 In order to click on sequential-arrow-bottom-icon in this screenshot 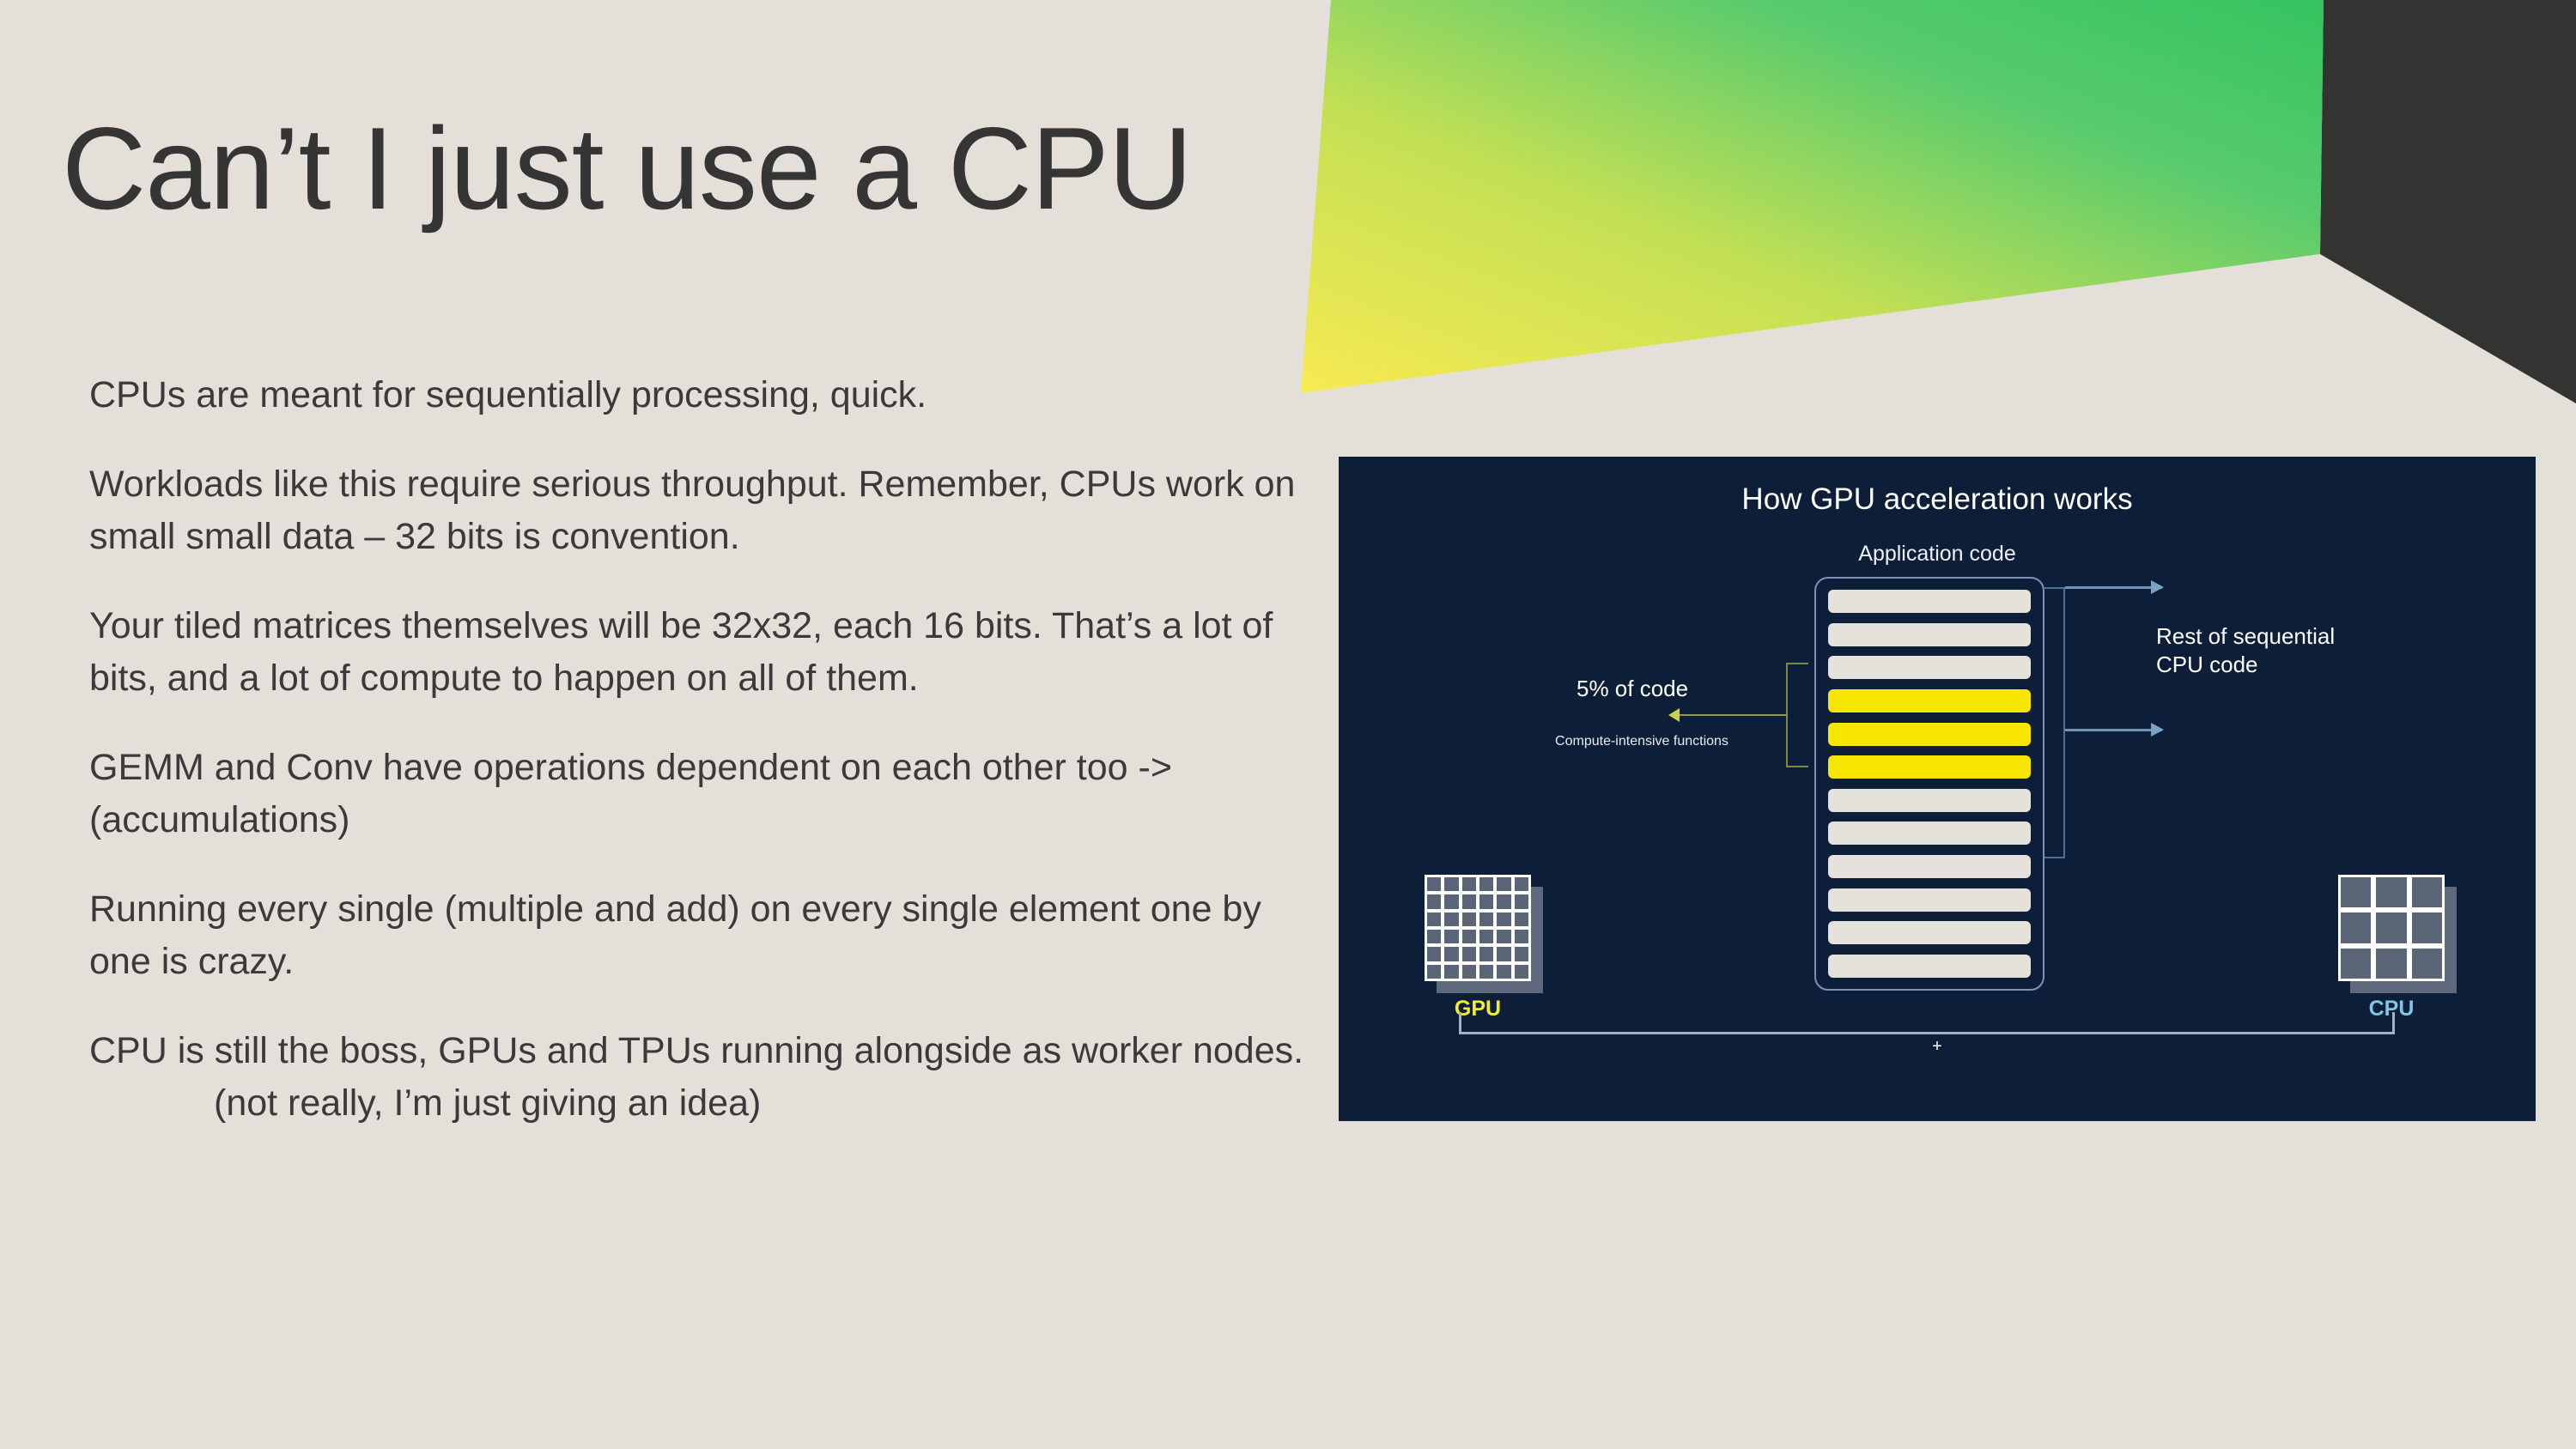, I will do `click(2114, 730)`.